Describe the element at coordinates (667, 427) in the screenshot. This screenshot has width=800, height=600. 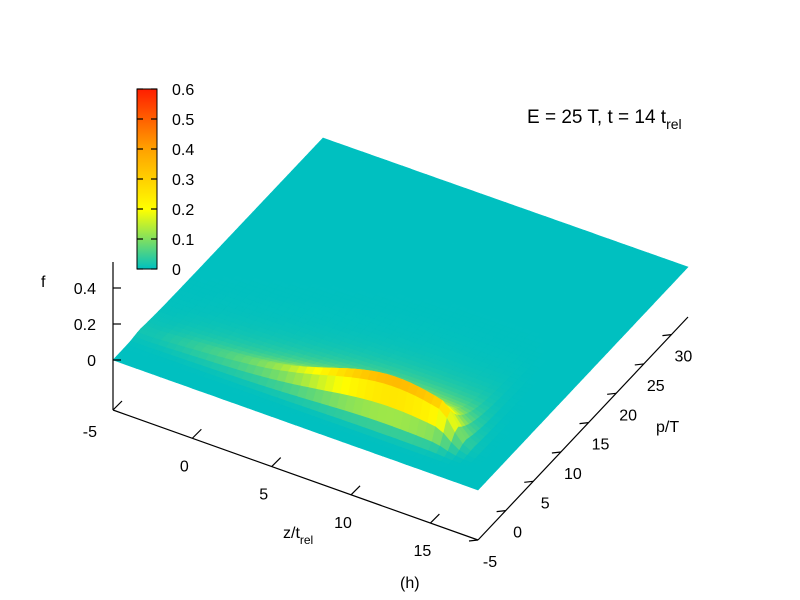
I see `y-axis-label: p/T` at that location.